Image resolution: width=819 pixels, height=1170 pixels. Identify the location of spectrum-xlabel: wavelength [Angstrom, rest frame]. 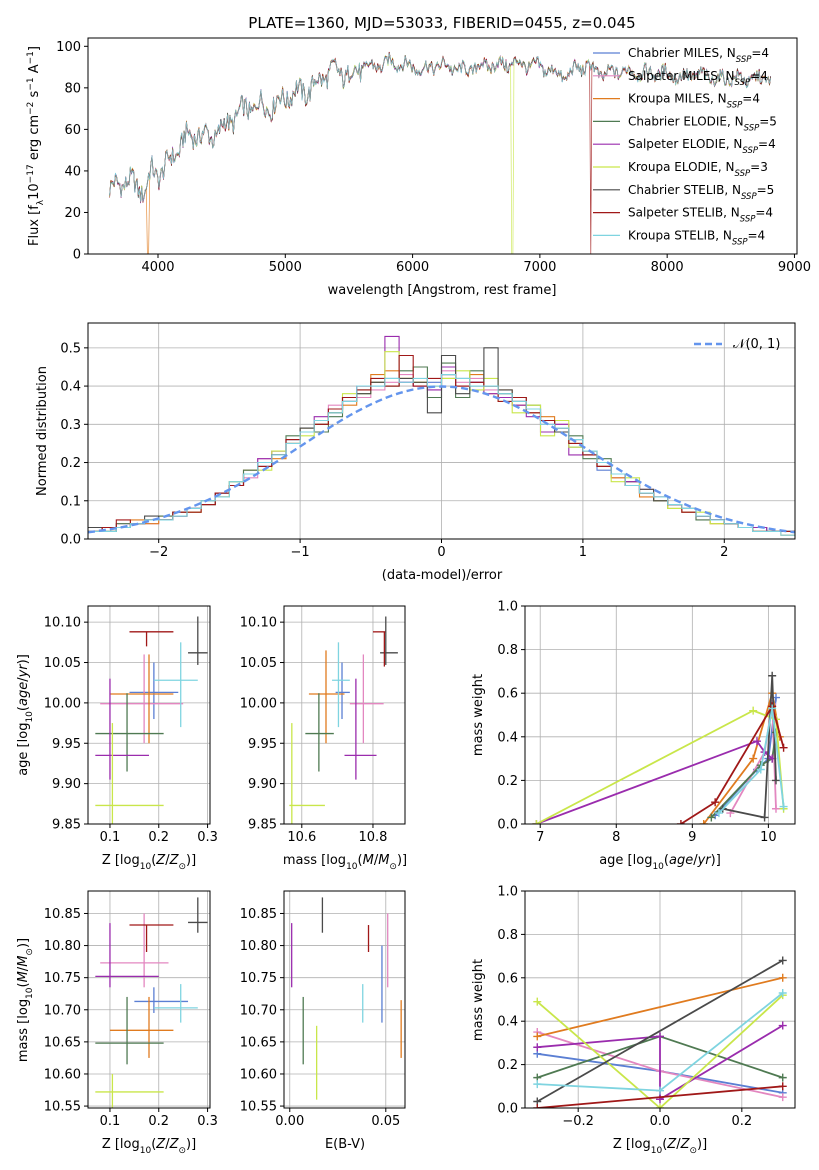
(442, 290).